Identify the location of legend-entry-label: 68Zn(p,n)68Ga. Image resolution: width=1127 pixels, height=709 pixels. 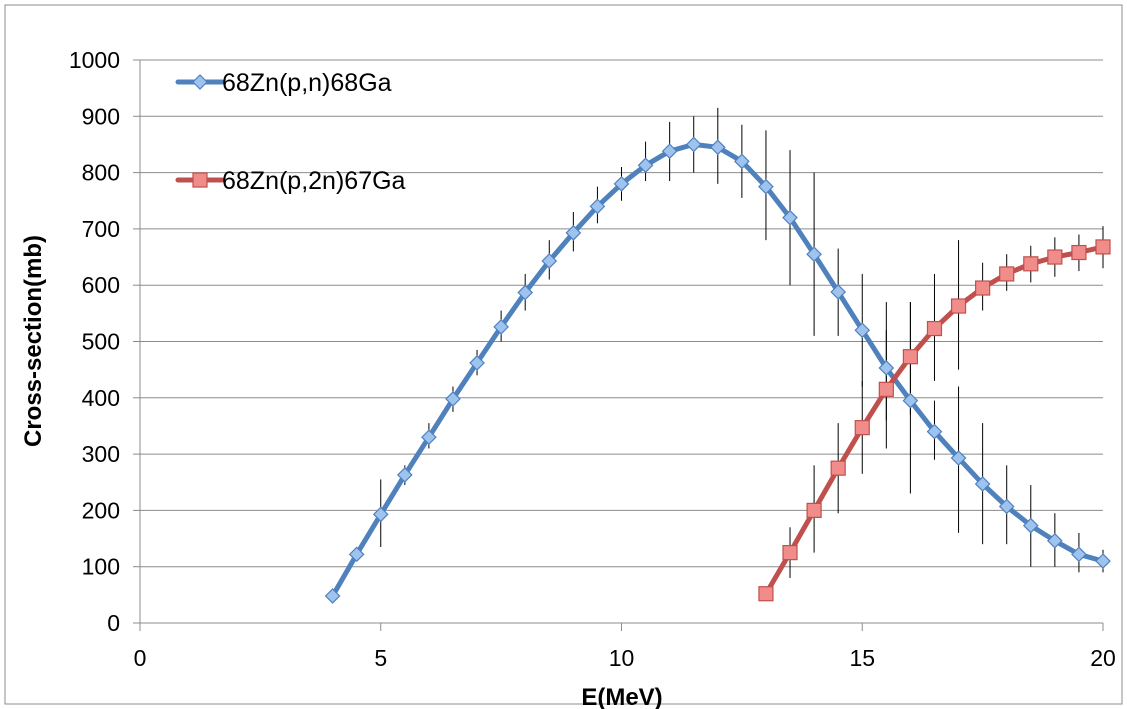
(307, 83).